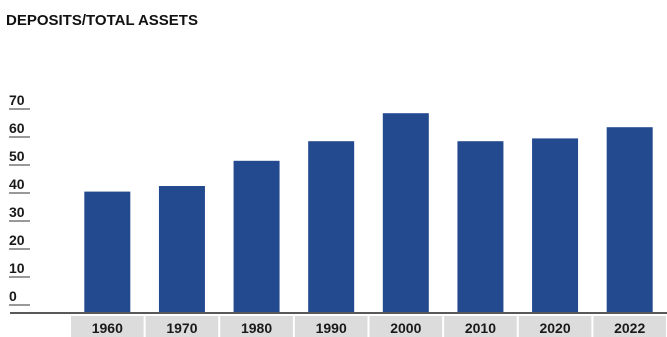 Image resolution: width=667 pixels, height=337 pixels. I want to click on chart-title: DEPOSITS/TOTAL ASSETS, so click(102, 20).